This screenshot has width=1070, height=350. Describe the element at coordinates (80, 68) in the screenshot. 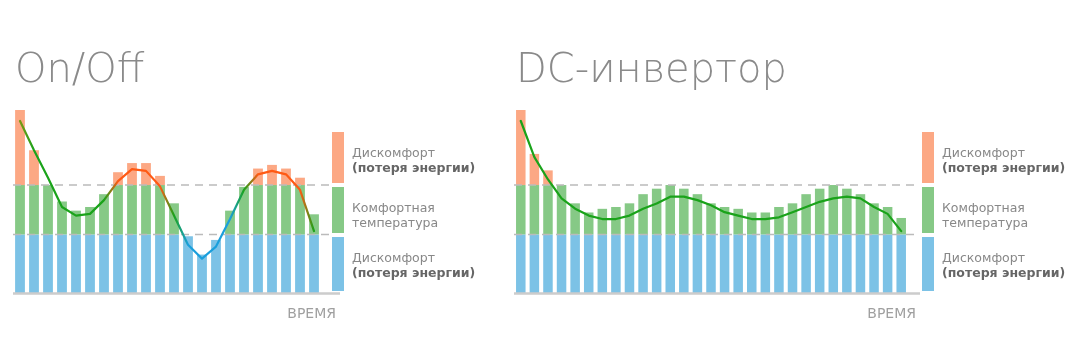

I see `chart-title: On/Off` at that location.